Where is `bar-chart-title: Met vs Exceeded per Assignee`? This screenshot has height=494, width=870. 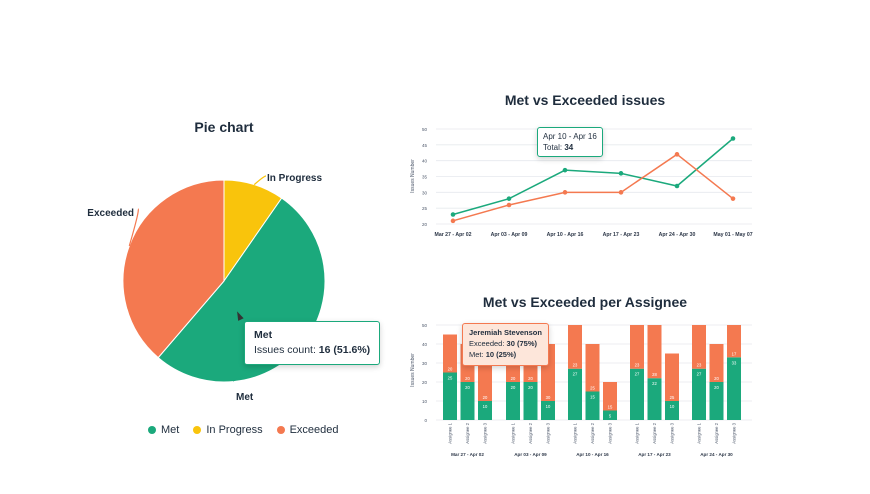 bar-chart-title: Met vs Exceeded per Assignee is located at coordinates (585, 302).